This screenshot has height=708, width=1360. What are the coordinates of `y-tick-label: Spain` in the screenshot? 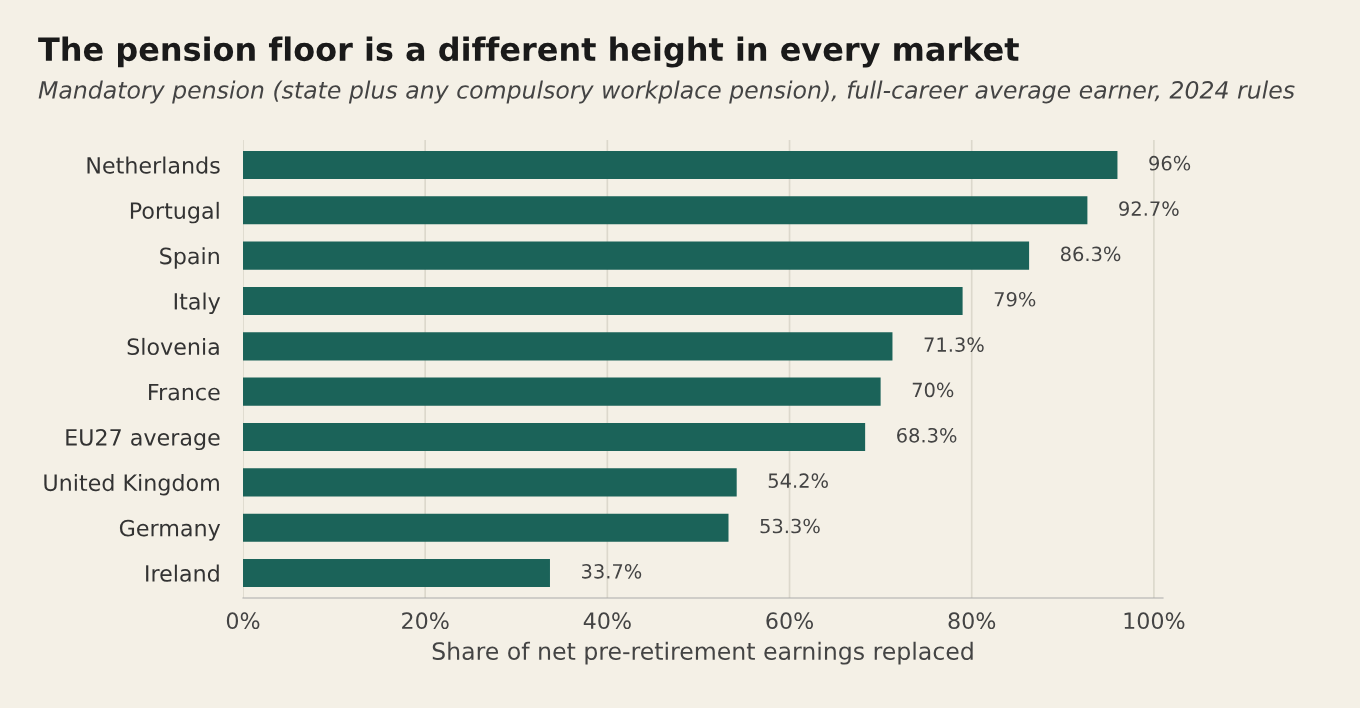 It's located at (189, 258).